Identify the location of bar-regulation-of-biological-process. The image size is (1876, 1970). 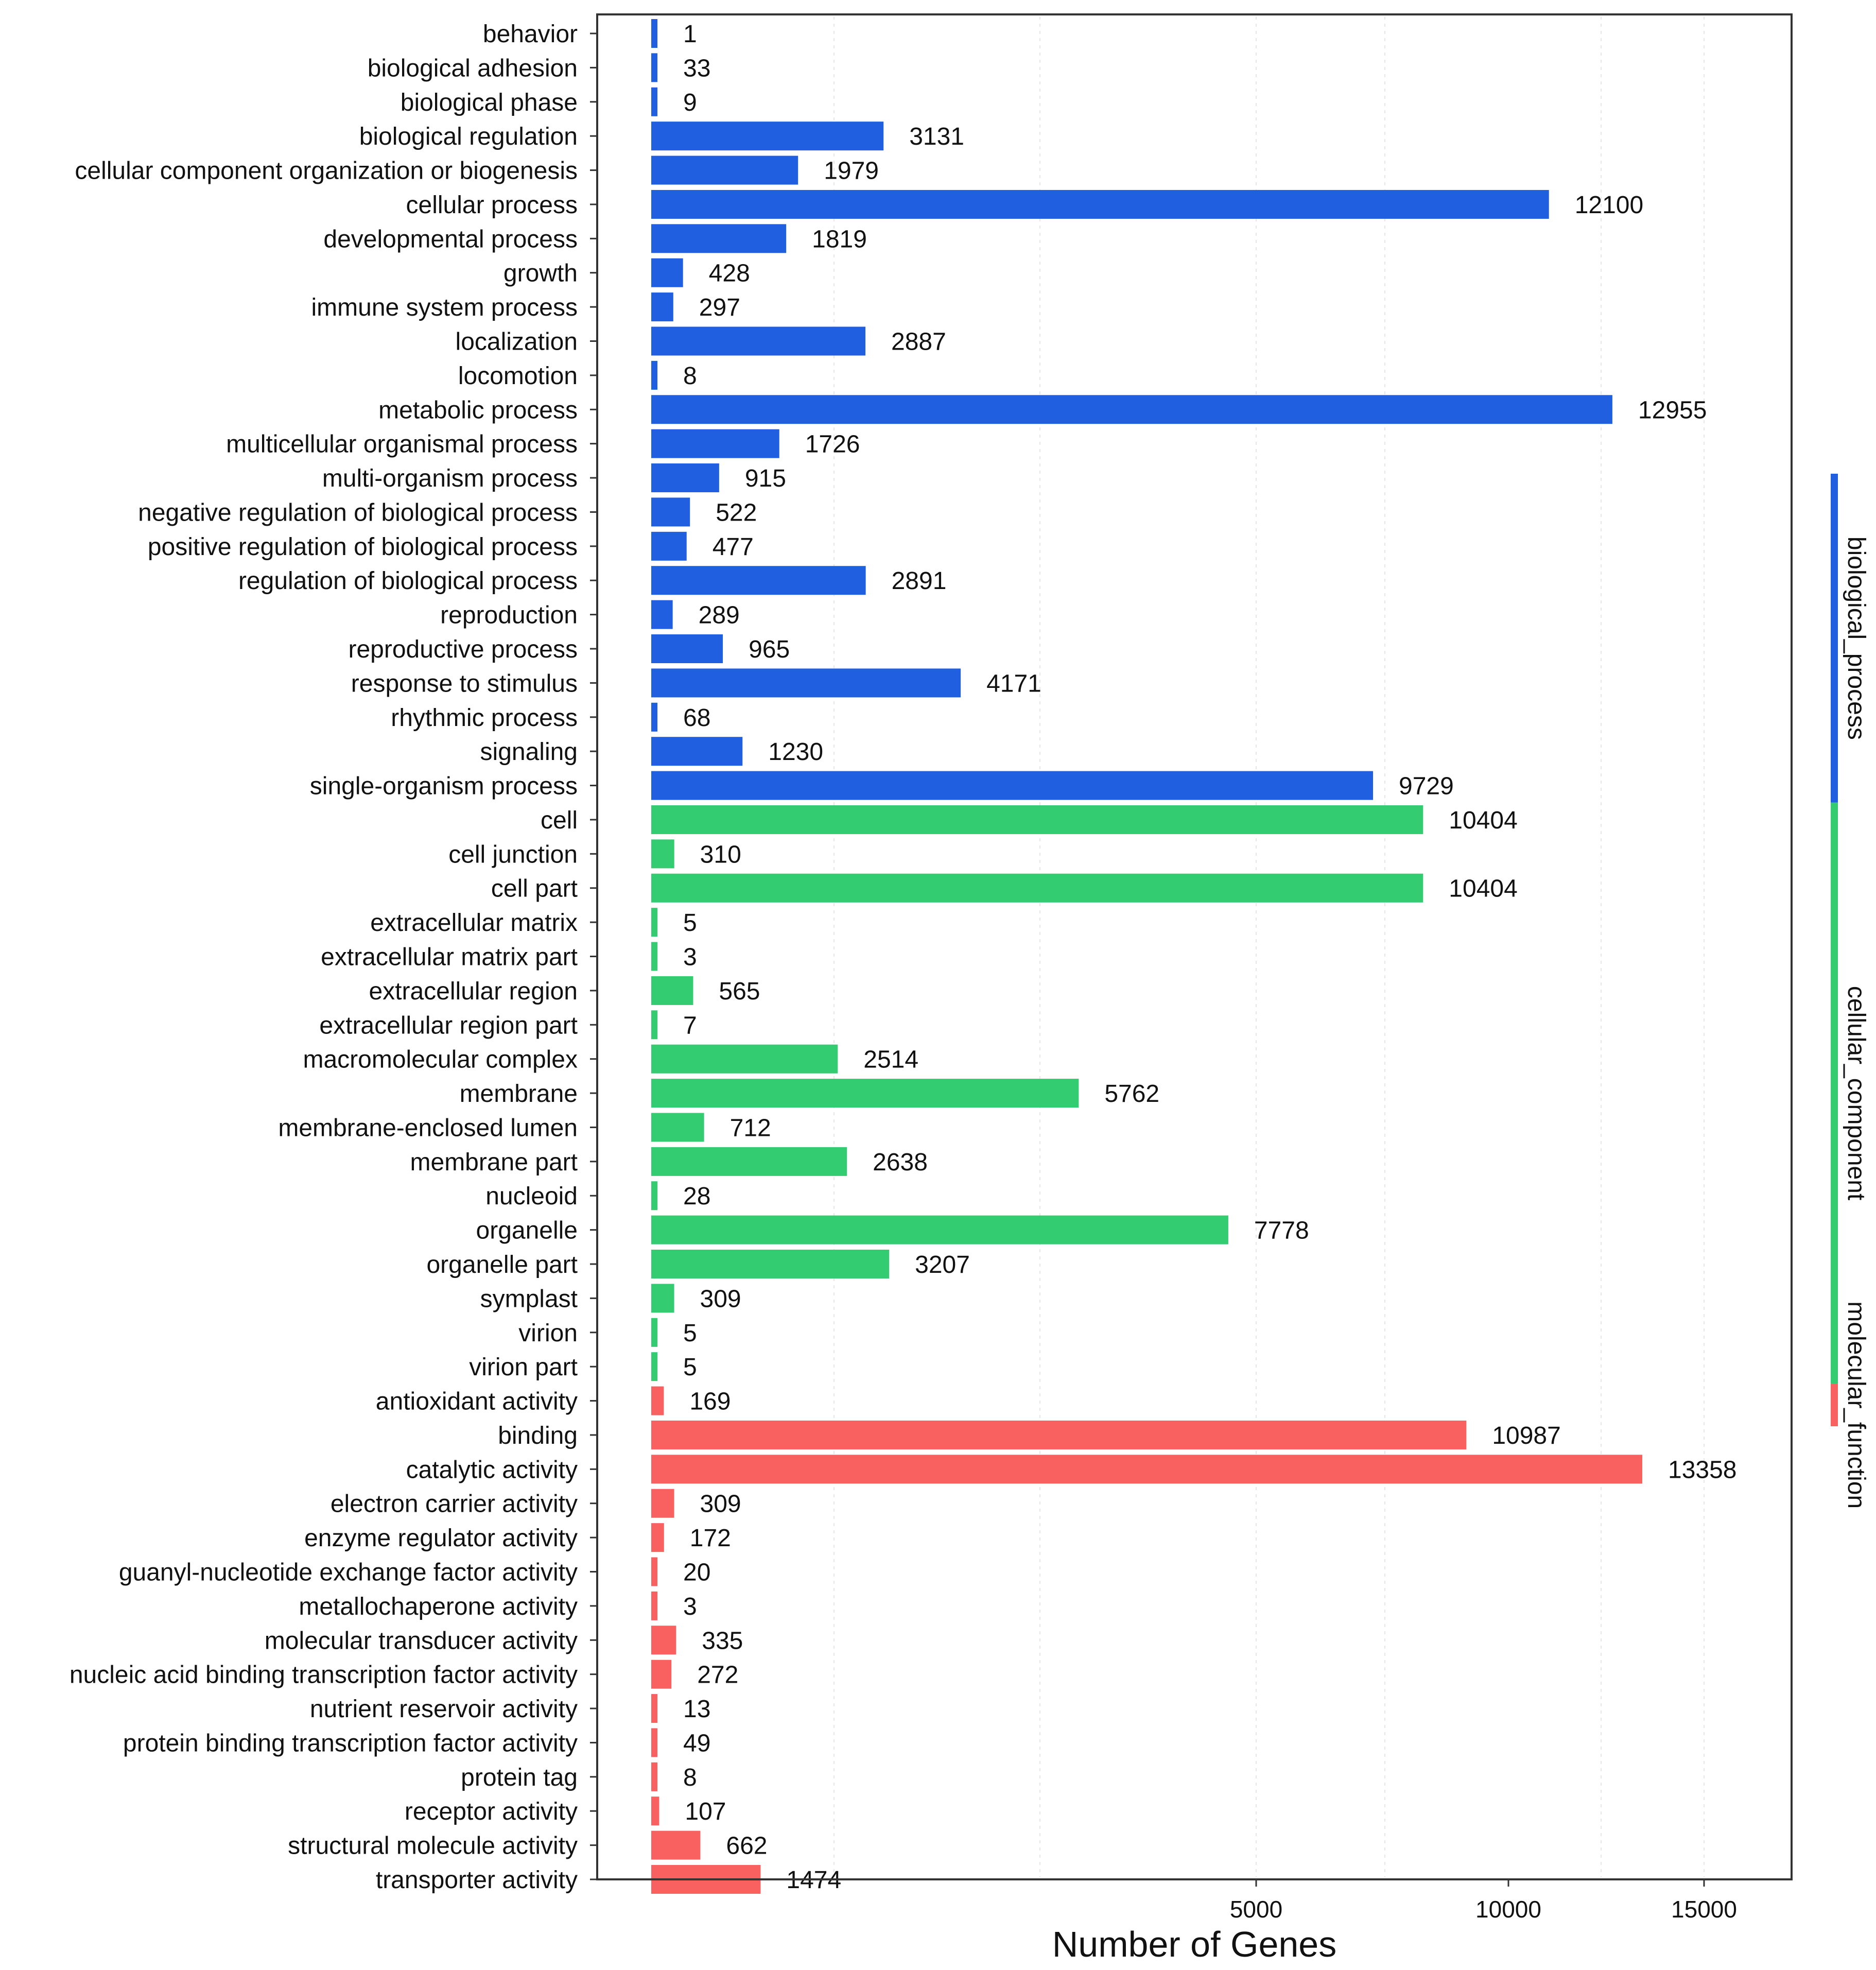
(758, 580).